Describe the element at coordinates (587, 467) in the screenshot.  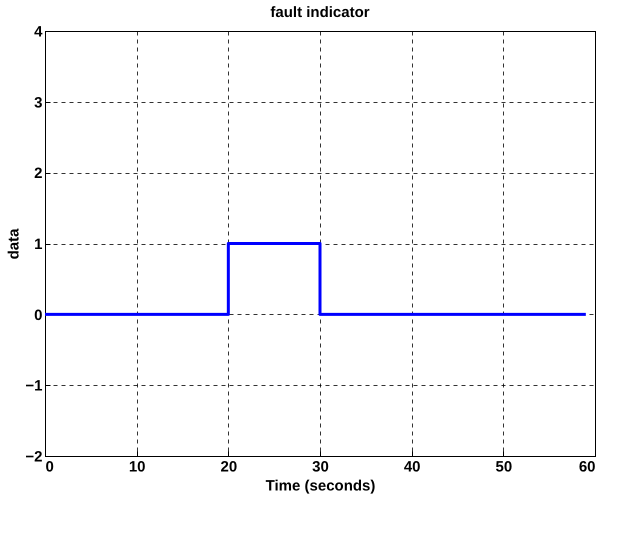
I see `x-tick-label: 60` at that location.